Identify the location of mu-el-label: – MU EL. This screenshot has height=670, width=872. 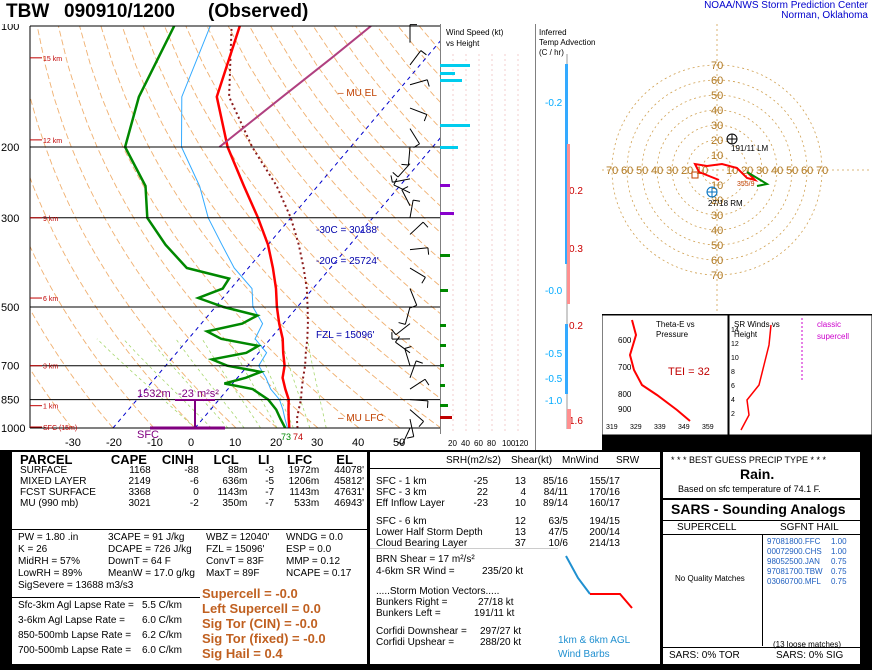
(357, 93).